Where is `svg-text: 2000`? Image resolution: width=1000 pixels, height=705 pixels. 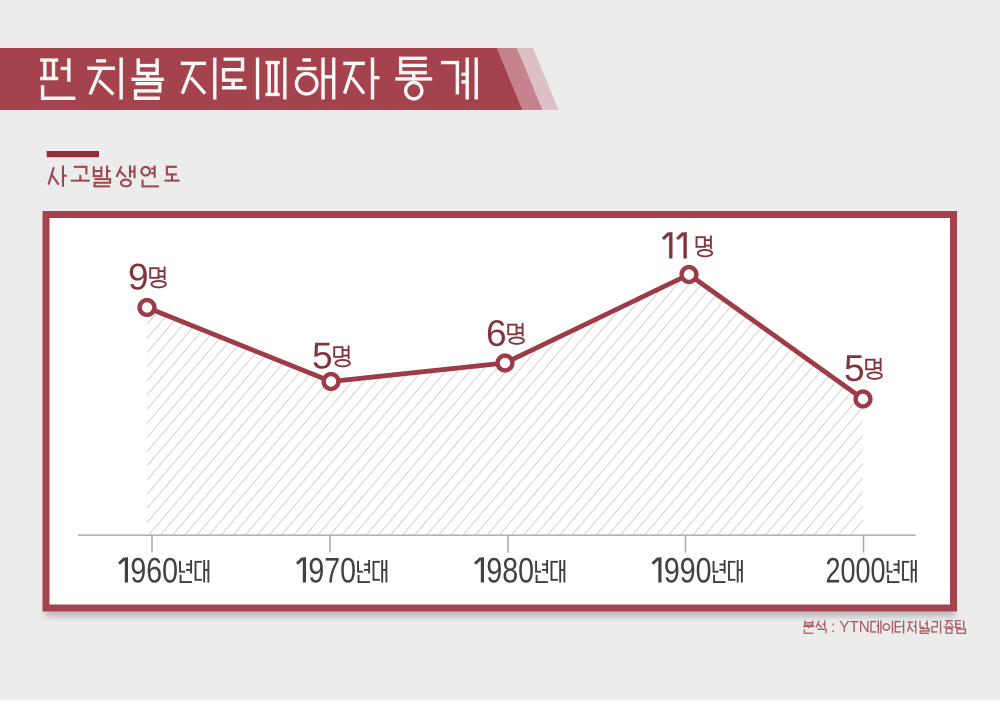
svg-text: 2000 is located at coordinates (856, 571).